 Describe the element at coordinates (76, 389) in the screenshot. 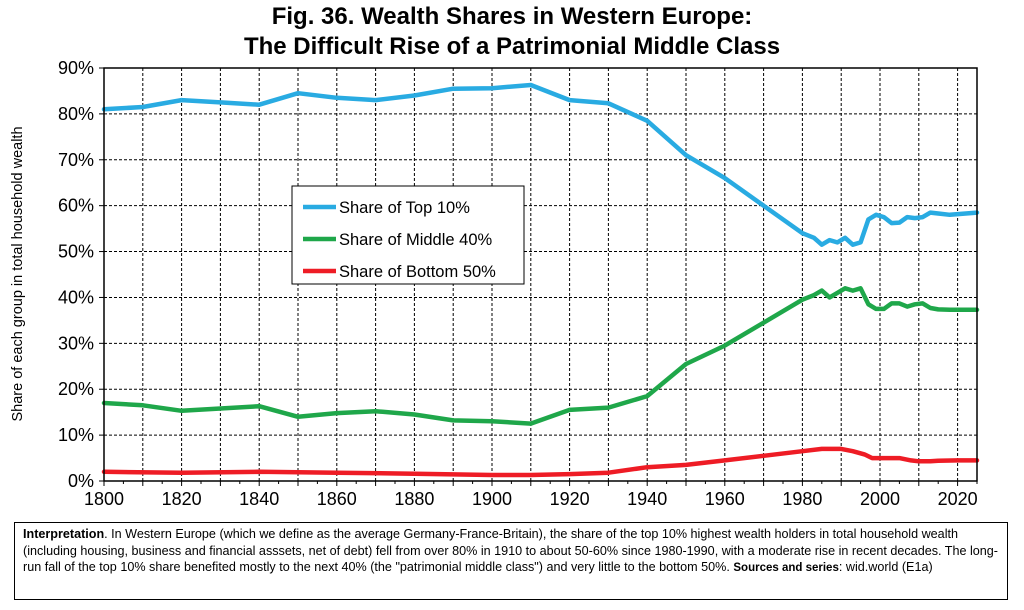

I see `y-tick-label: 20%` at that location.